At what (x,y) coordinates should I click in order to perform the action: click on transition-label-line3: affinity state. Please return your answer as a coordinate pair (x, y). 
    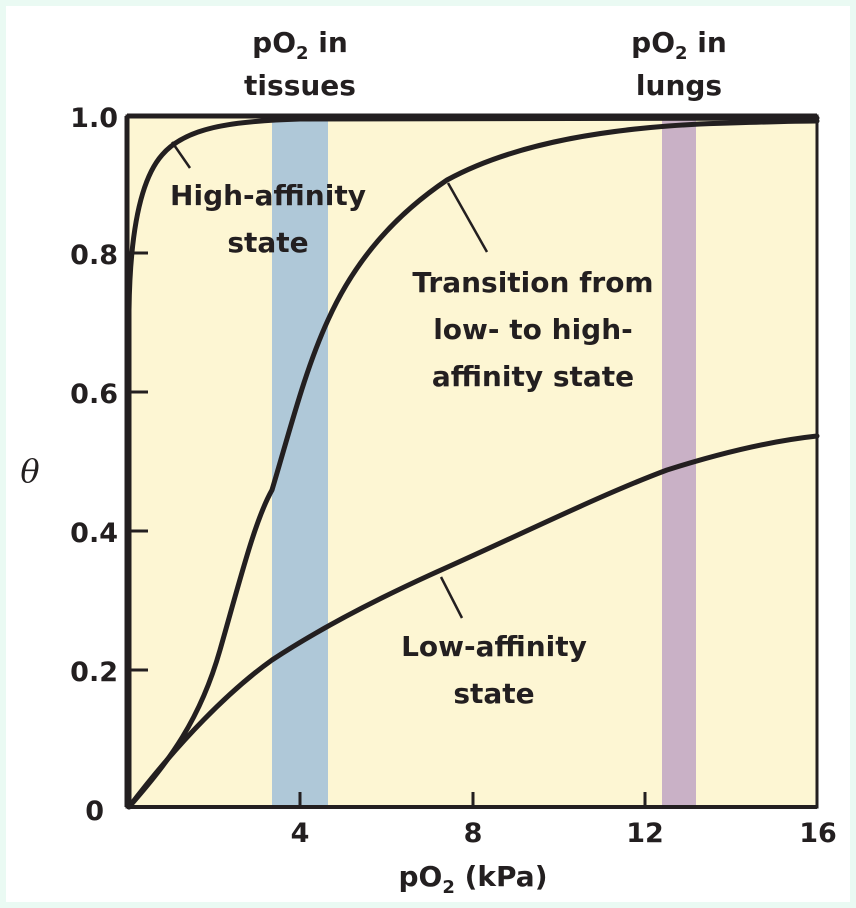
    Looking at the image, I should click on (533, 376).